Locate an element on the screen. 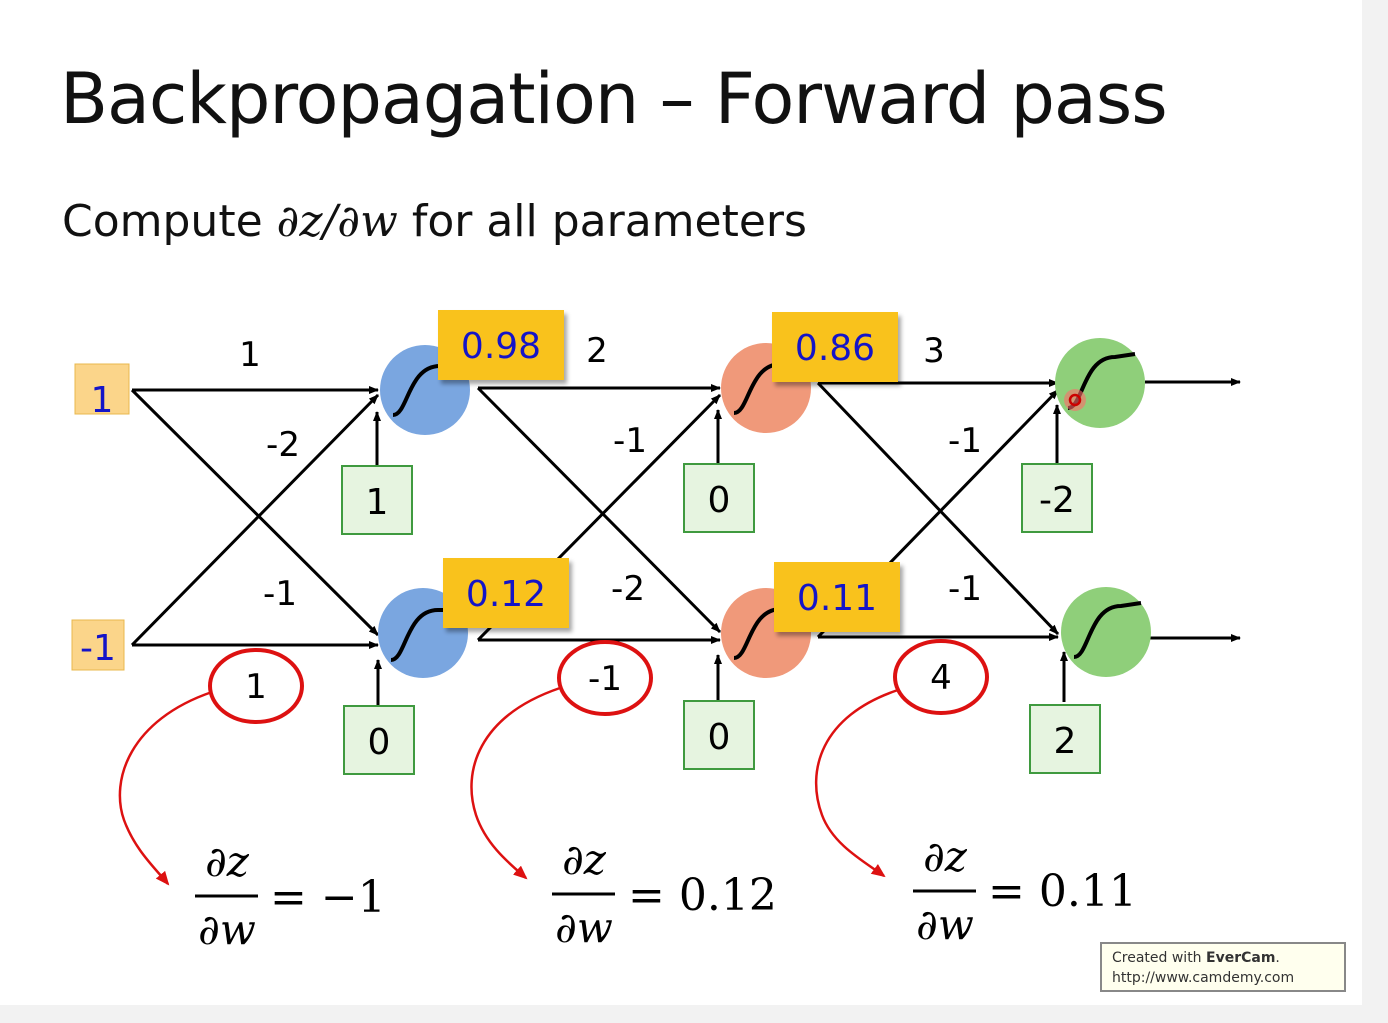  deriv-2-value: = 0.12 is located at coordinates (702, 895).